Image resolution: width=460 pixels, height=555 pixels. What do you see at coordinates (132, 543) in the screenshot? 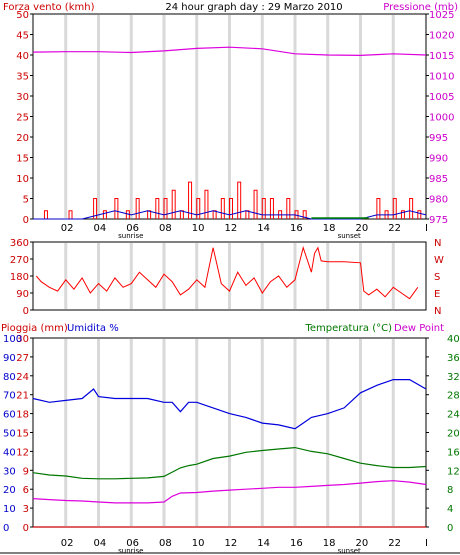
I see `hour-label: 06` at bounding box center [132, 543].